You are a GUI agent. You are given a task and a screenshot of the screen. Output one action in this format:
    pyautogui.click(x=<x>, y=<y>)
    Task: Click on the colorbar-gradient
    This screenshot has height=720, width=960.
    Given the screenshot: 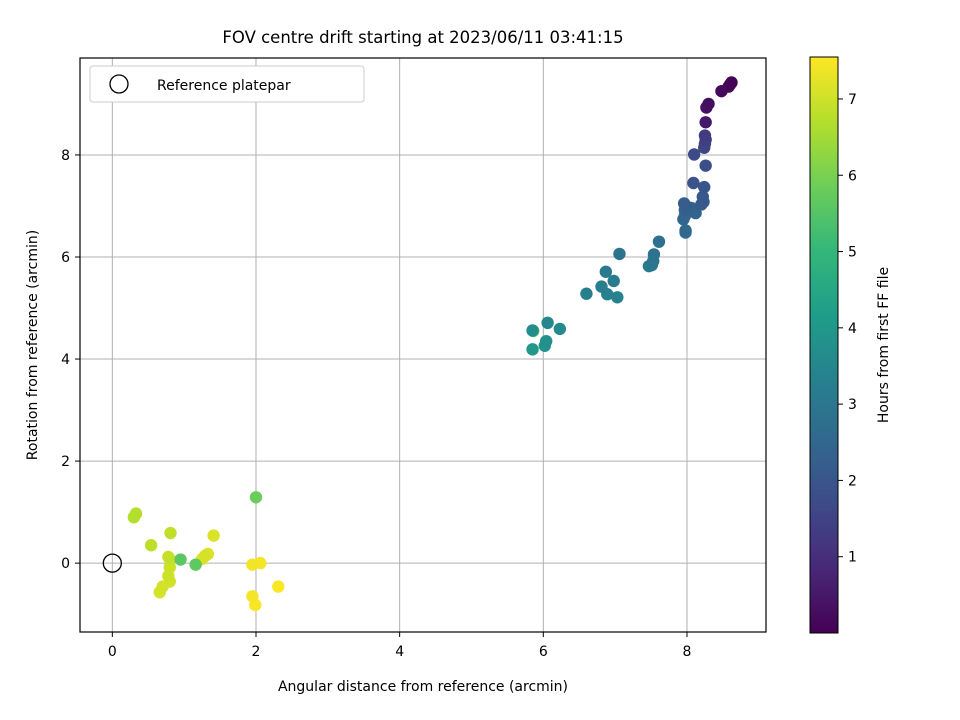 What is the action you would take?
    pyautogui.click(x=824, y=345)
    